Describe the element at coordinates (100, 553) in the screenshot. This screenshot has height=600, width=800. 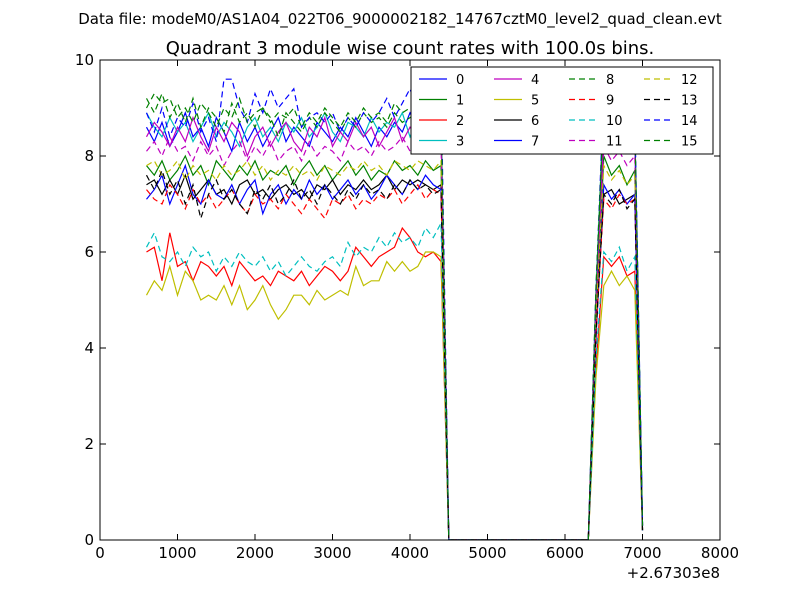
I see `x-tick-label: 0` at that location.